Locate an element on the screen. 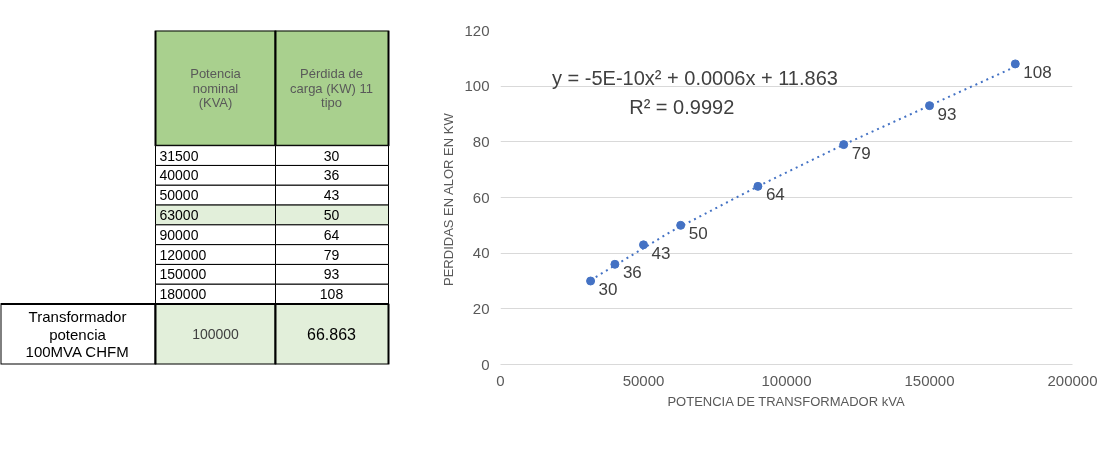 The height and width of the screenshot is (464, 1112). text: 90000 is located at coordinates (179, 234).